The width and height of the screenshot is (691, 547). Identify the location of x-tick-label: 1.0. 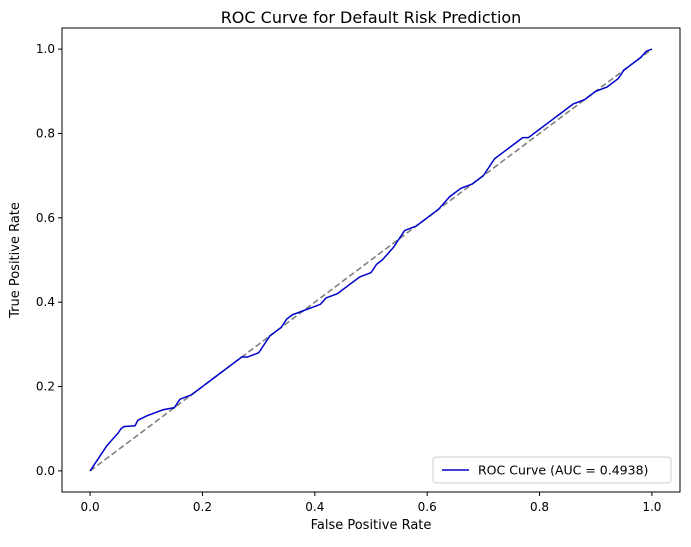
(651, 507).